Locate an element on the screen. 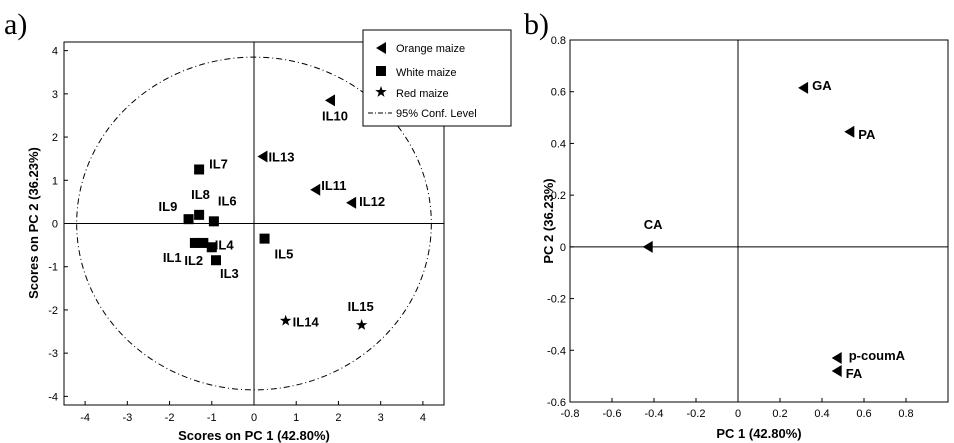 This screenshot has width=954, height=443. chart-a-xtick-label: -2 is located at coordinates (170, 418).